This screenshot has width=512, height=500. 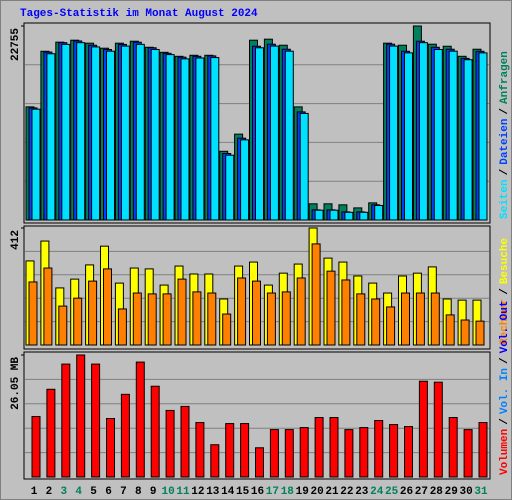 What do you see at coordinates (123, 492) in the screenshot?
I see `x-tick-label: 7` at bounding box center [123, 492].